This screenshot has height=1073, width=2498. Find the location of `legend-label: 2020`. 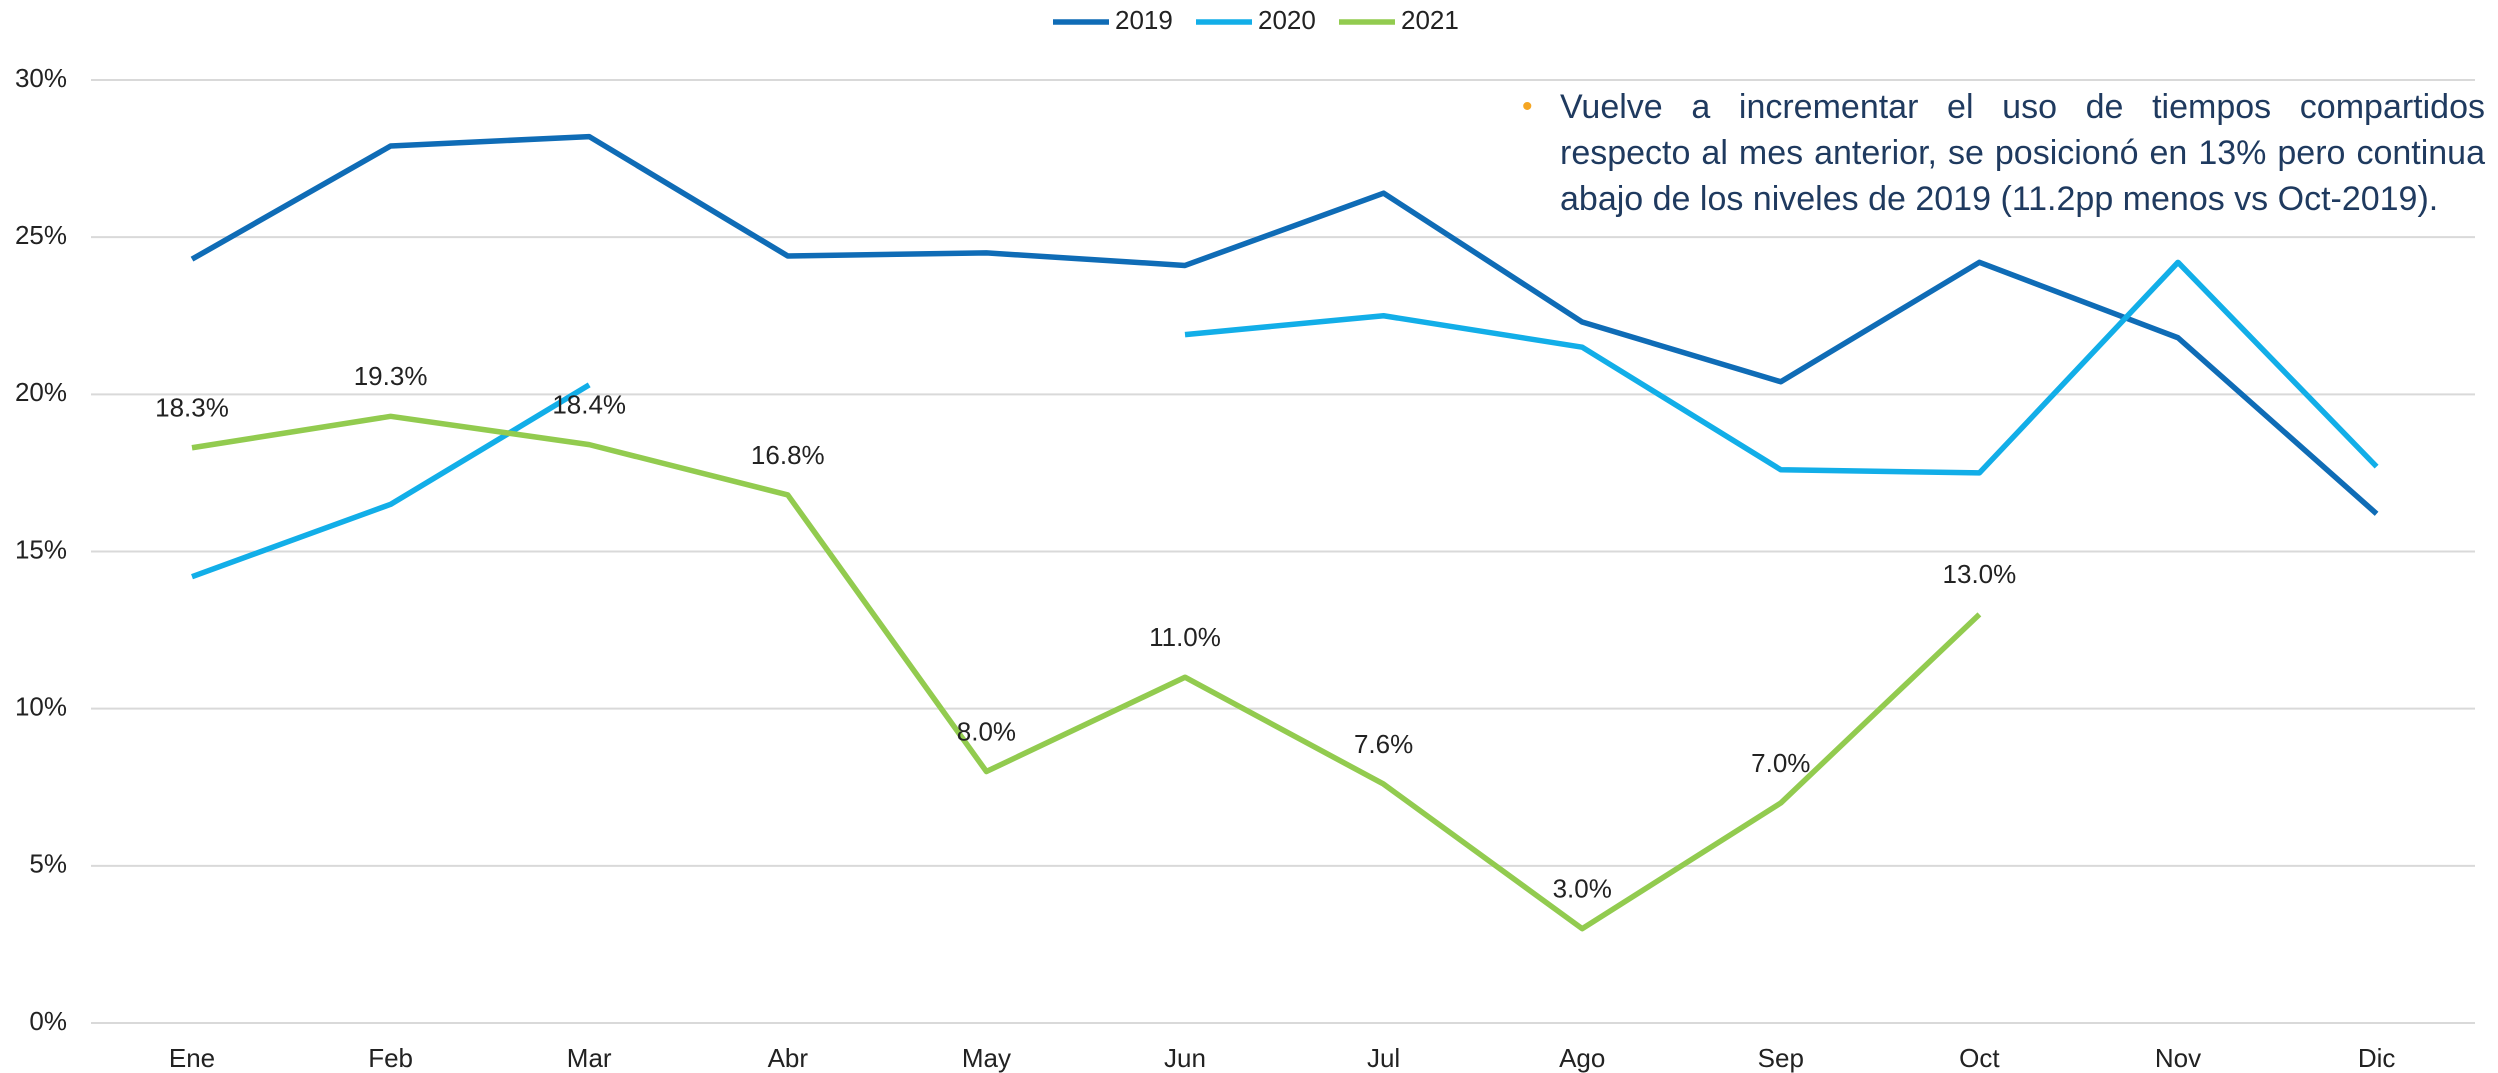

legend-label: 2020 is located at coordinates (1287, 20).